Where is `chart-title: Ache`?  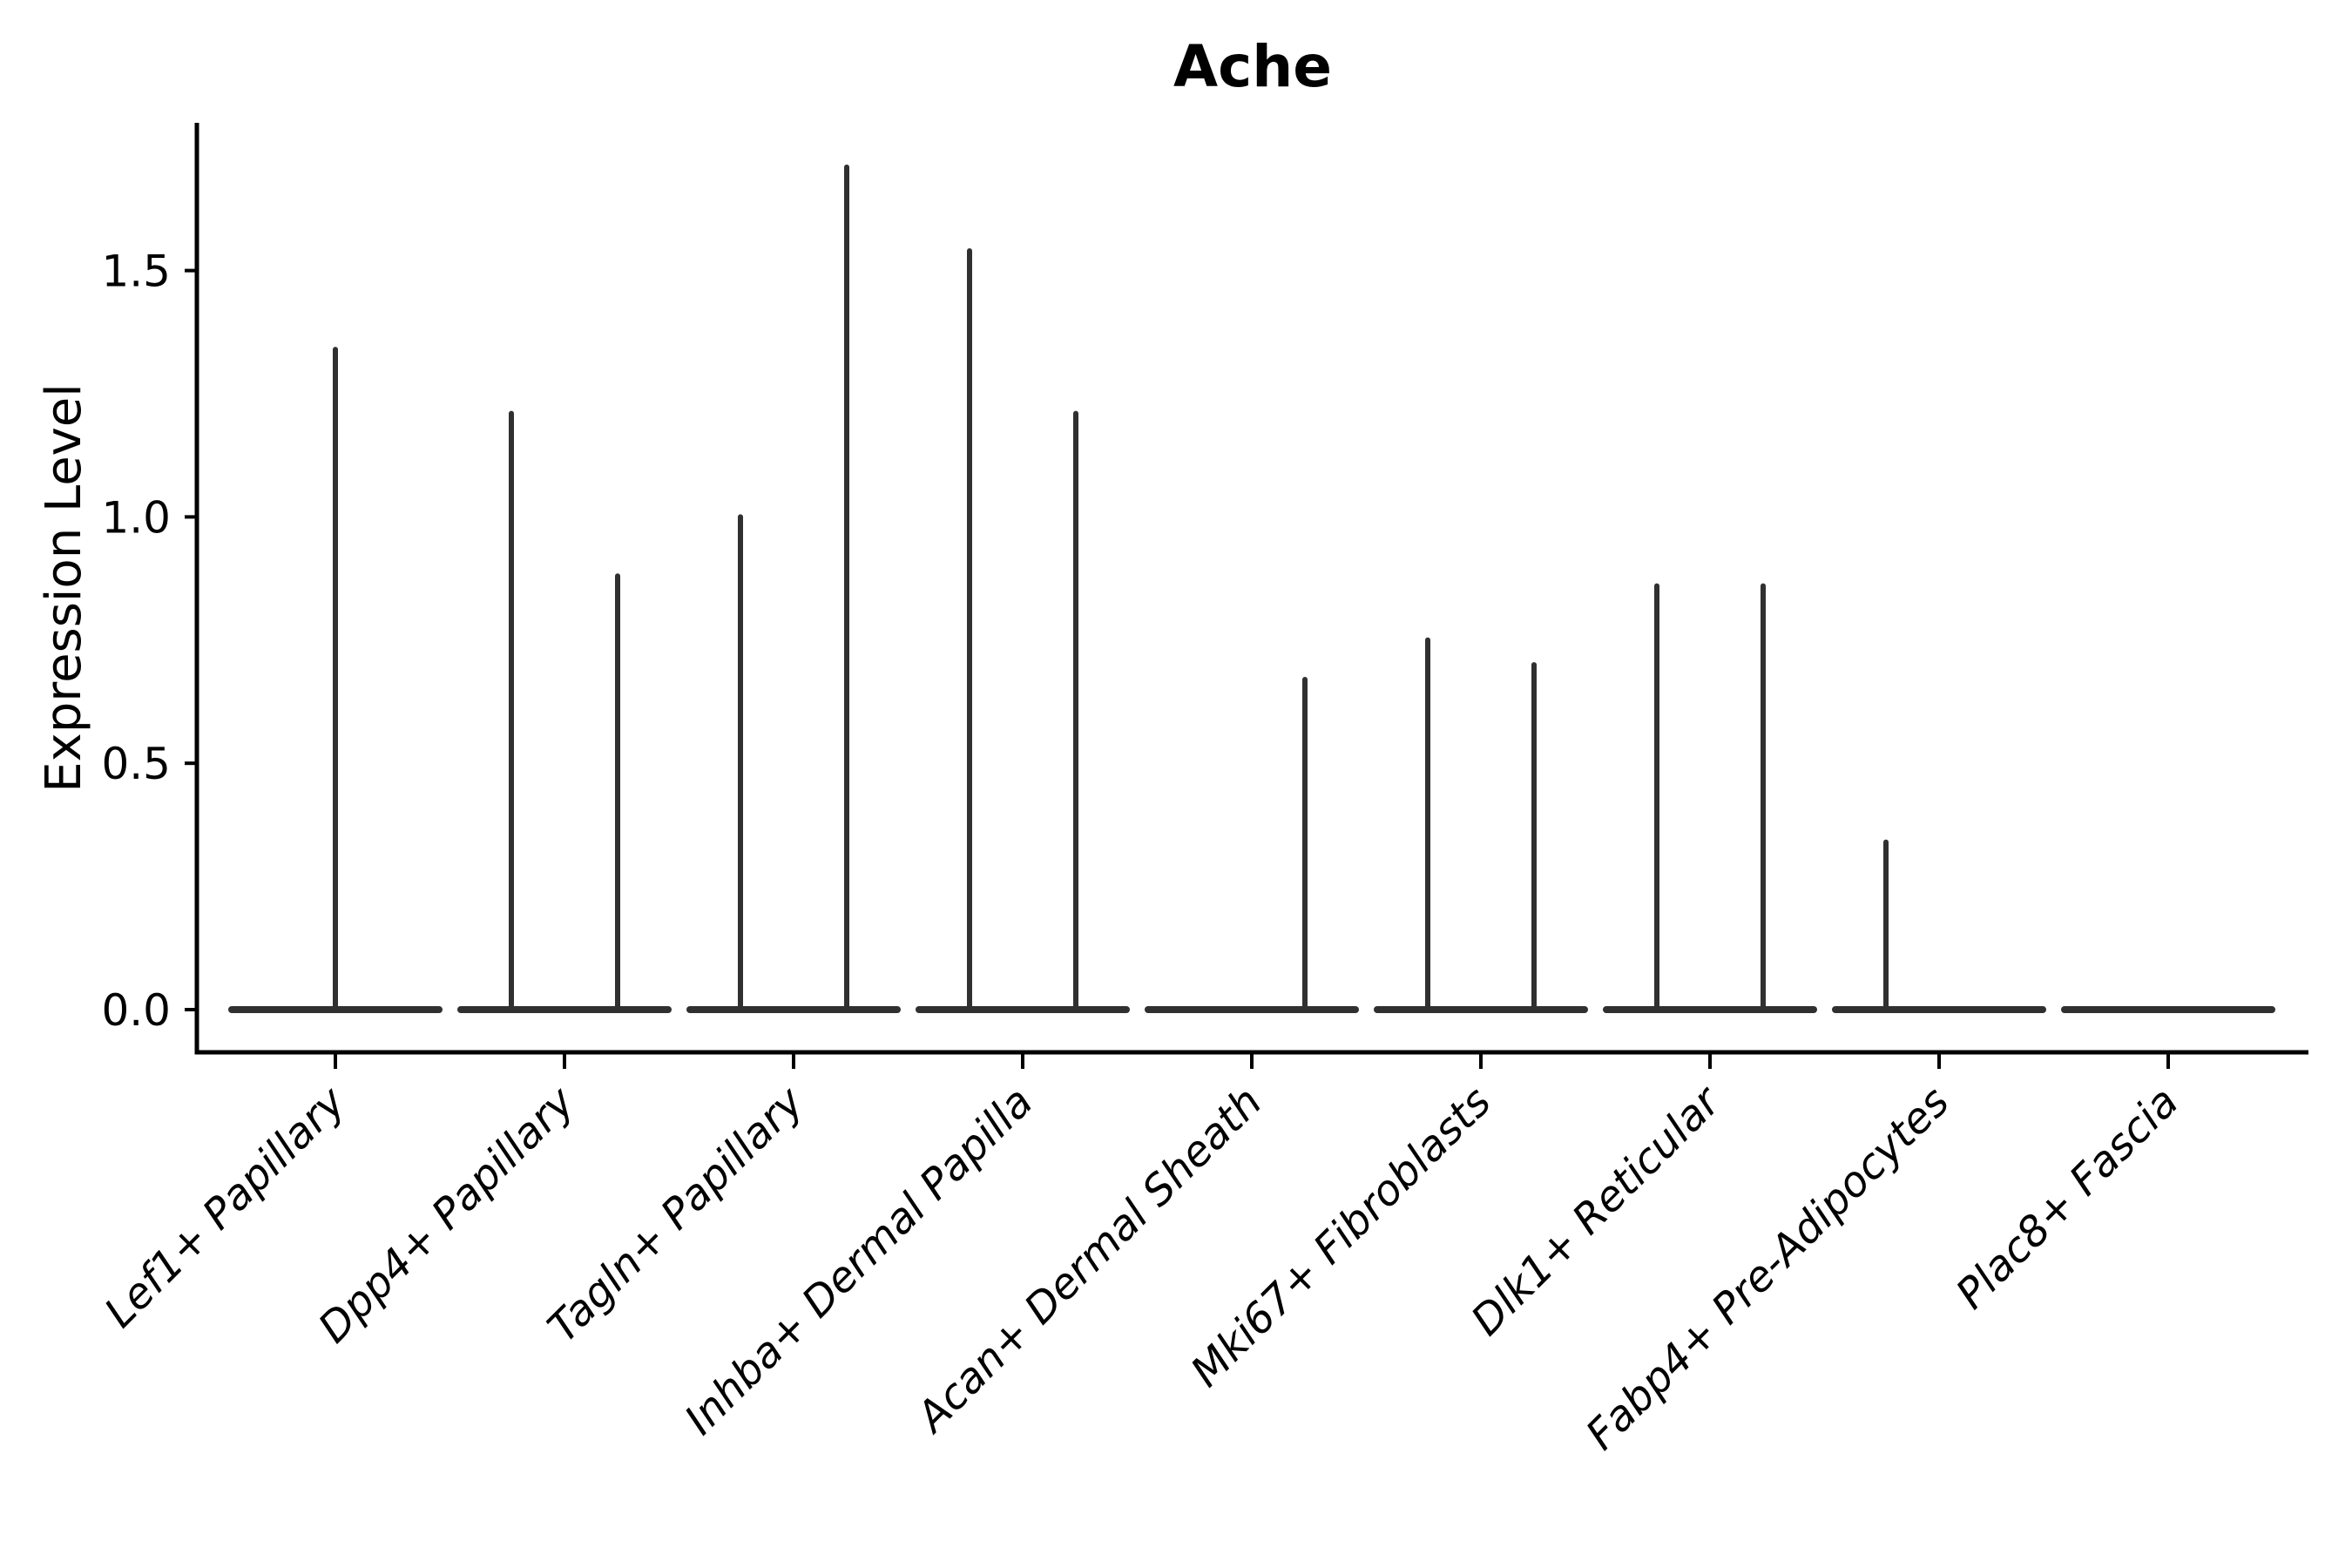
chart-title: Ache is located at coordinates (1252, 66).